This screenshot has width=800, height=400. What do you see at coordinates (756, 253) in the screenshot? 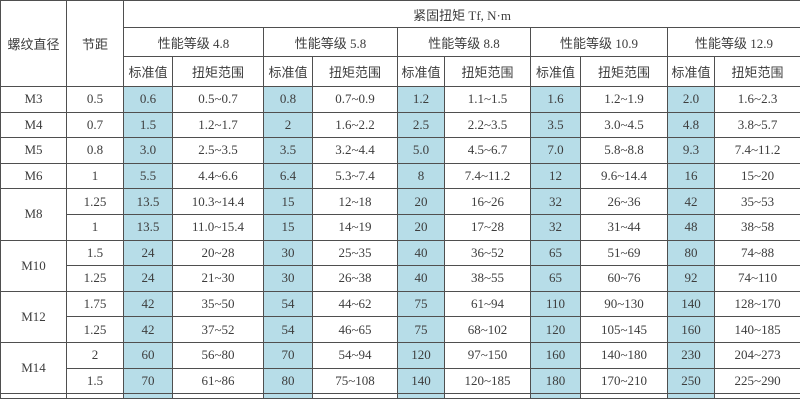
I see `torque-range-cell: 74~88` at bounding box center [756, 253].